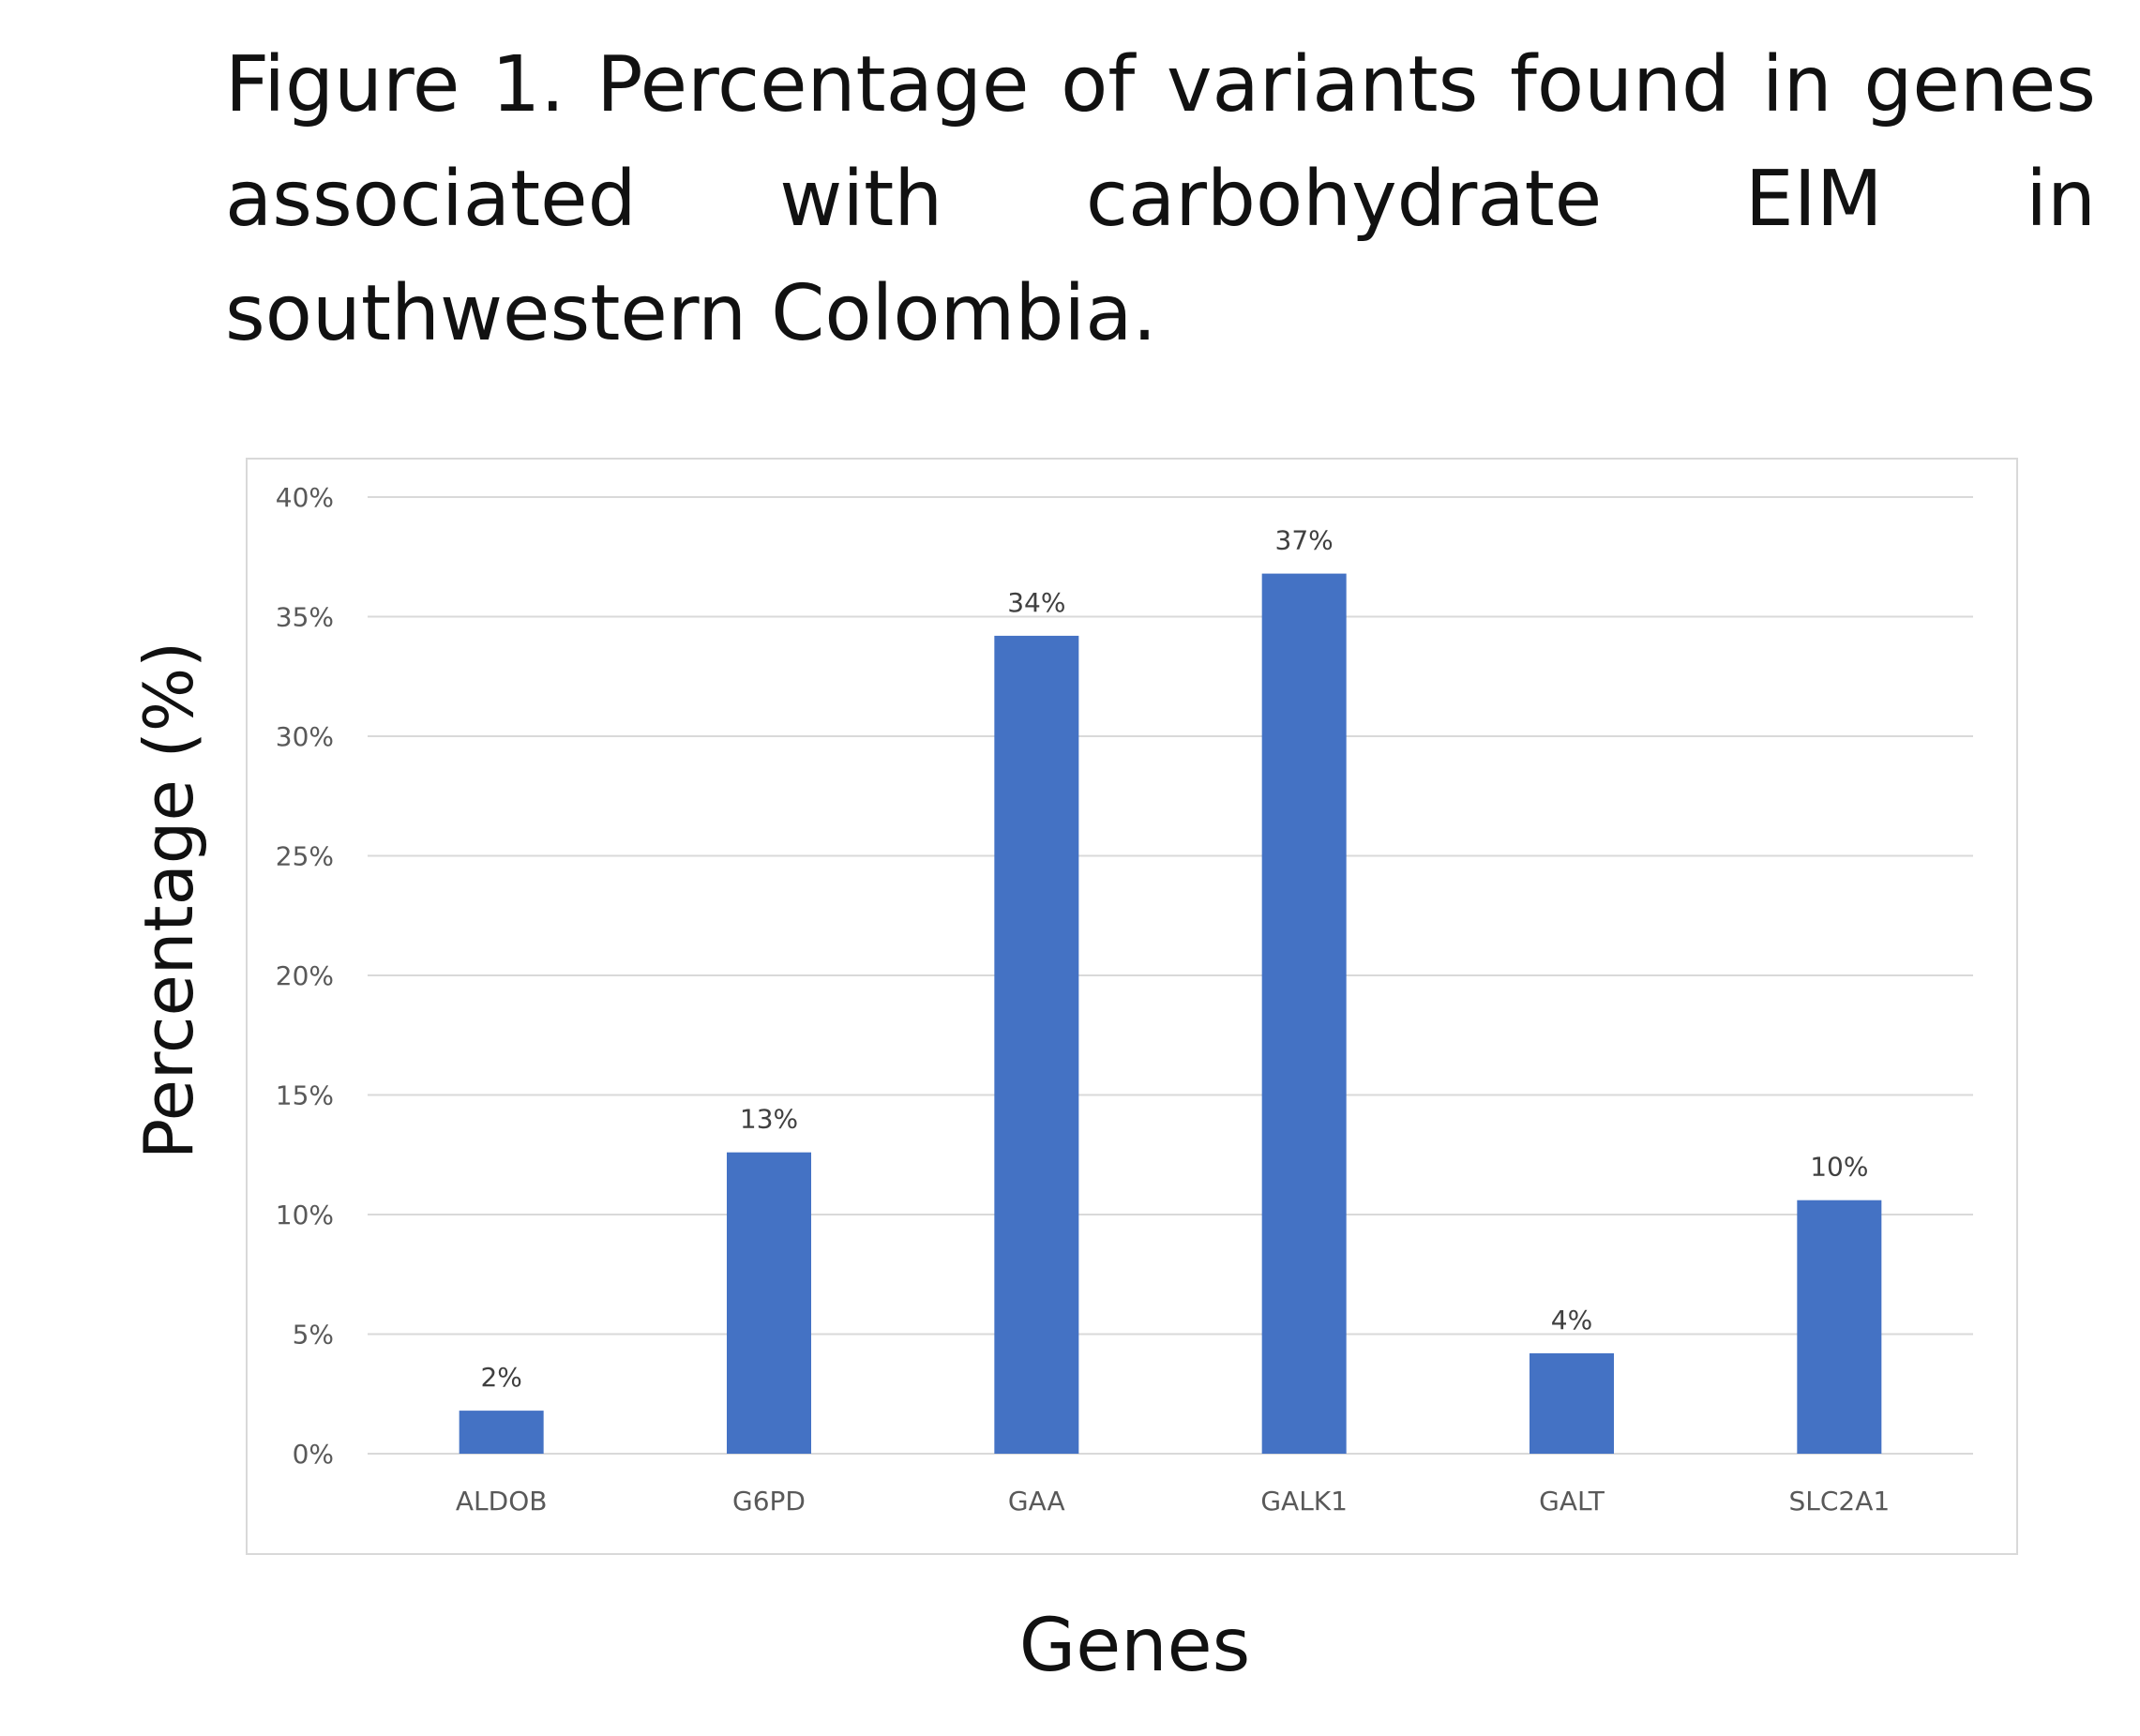 The image size is (2140, 1736). What do you see at coordinates (769, 1303) in the screenshot?
I see `bar-g6pd` at bounding box center [769, 1303].